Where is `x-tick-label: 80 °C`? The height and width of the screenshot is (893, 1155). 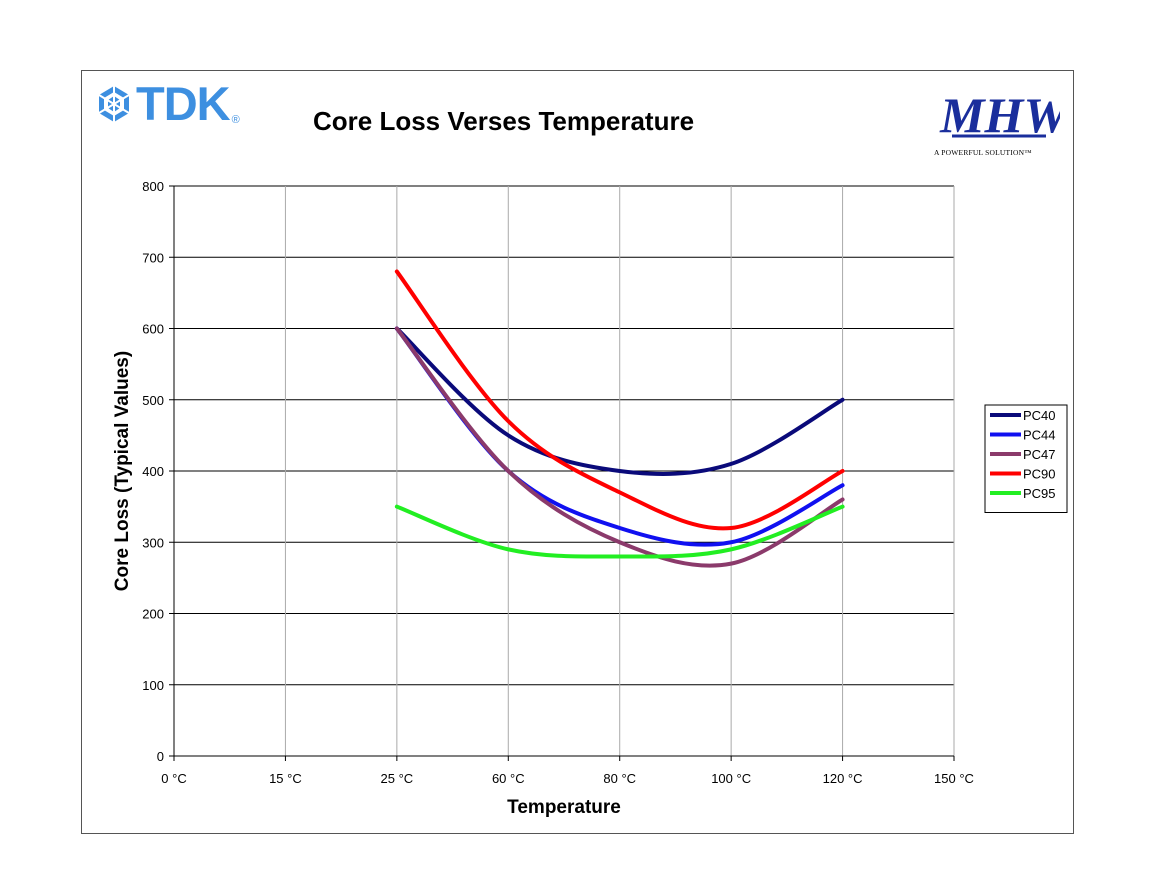 x-tick-label: 80 °C is located at coordinates (619, 778).